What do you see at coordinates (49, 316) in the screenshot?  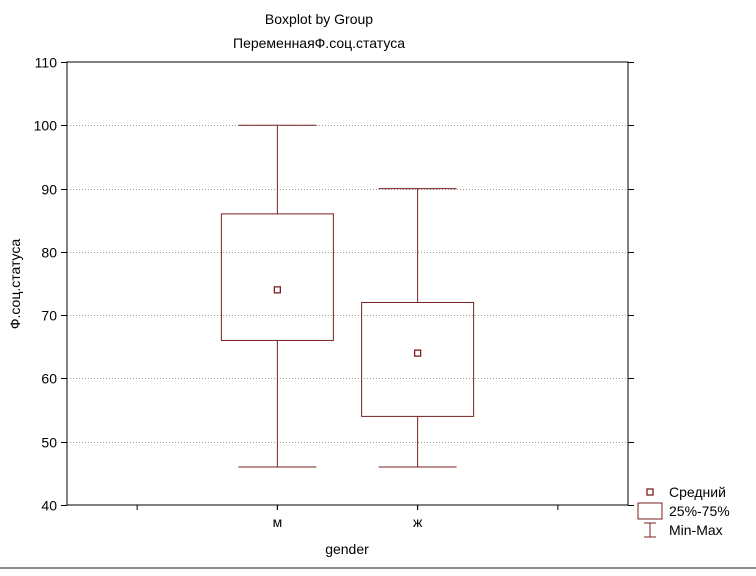 I see `y-tick-label: 70` at bounding box center [49, 316].